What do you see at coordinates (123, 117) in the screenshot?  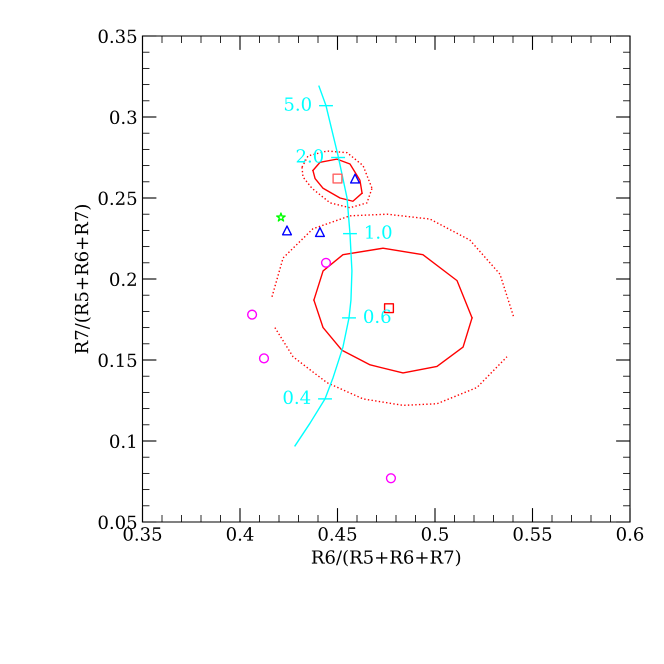 I see `y-tick-label: 0.3` at bounding box center [123, 117].